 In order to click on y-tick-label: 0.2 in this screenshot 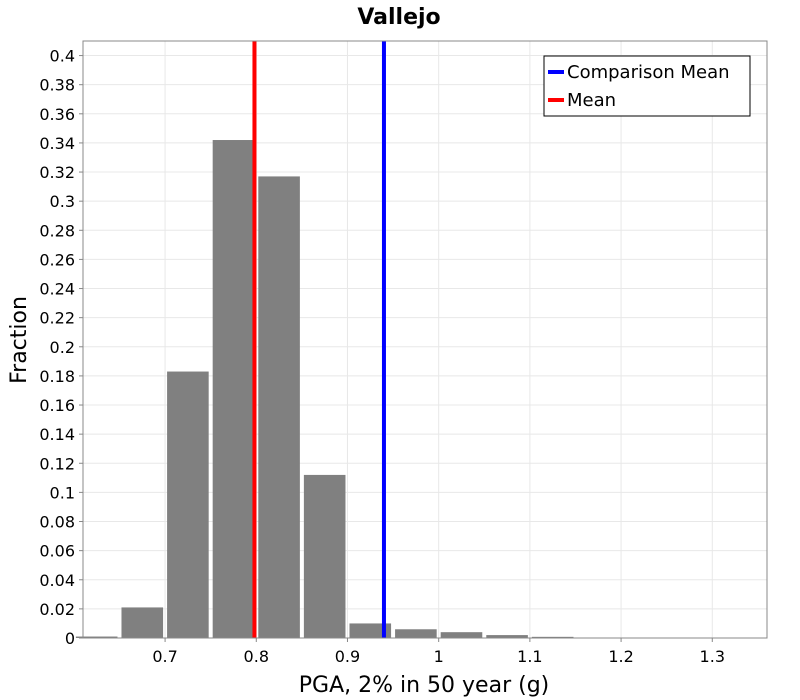, I will do `click(62, 347)`.